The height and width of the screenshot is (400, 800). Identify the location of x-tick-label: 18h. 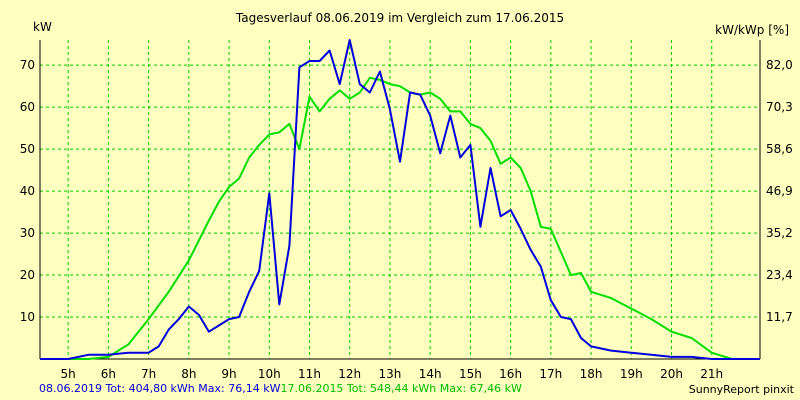
(591, 374).